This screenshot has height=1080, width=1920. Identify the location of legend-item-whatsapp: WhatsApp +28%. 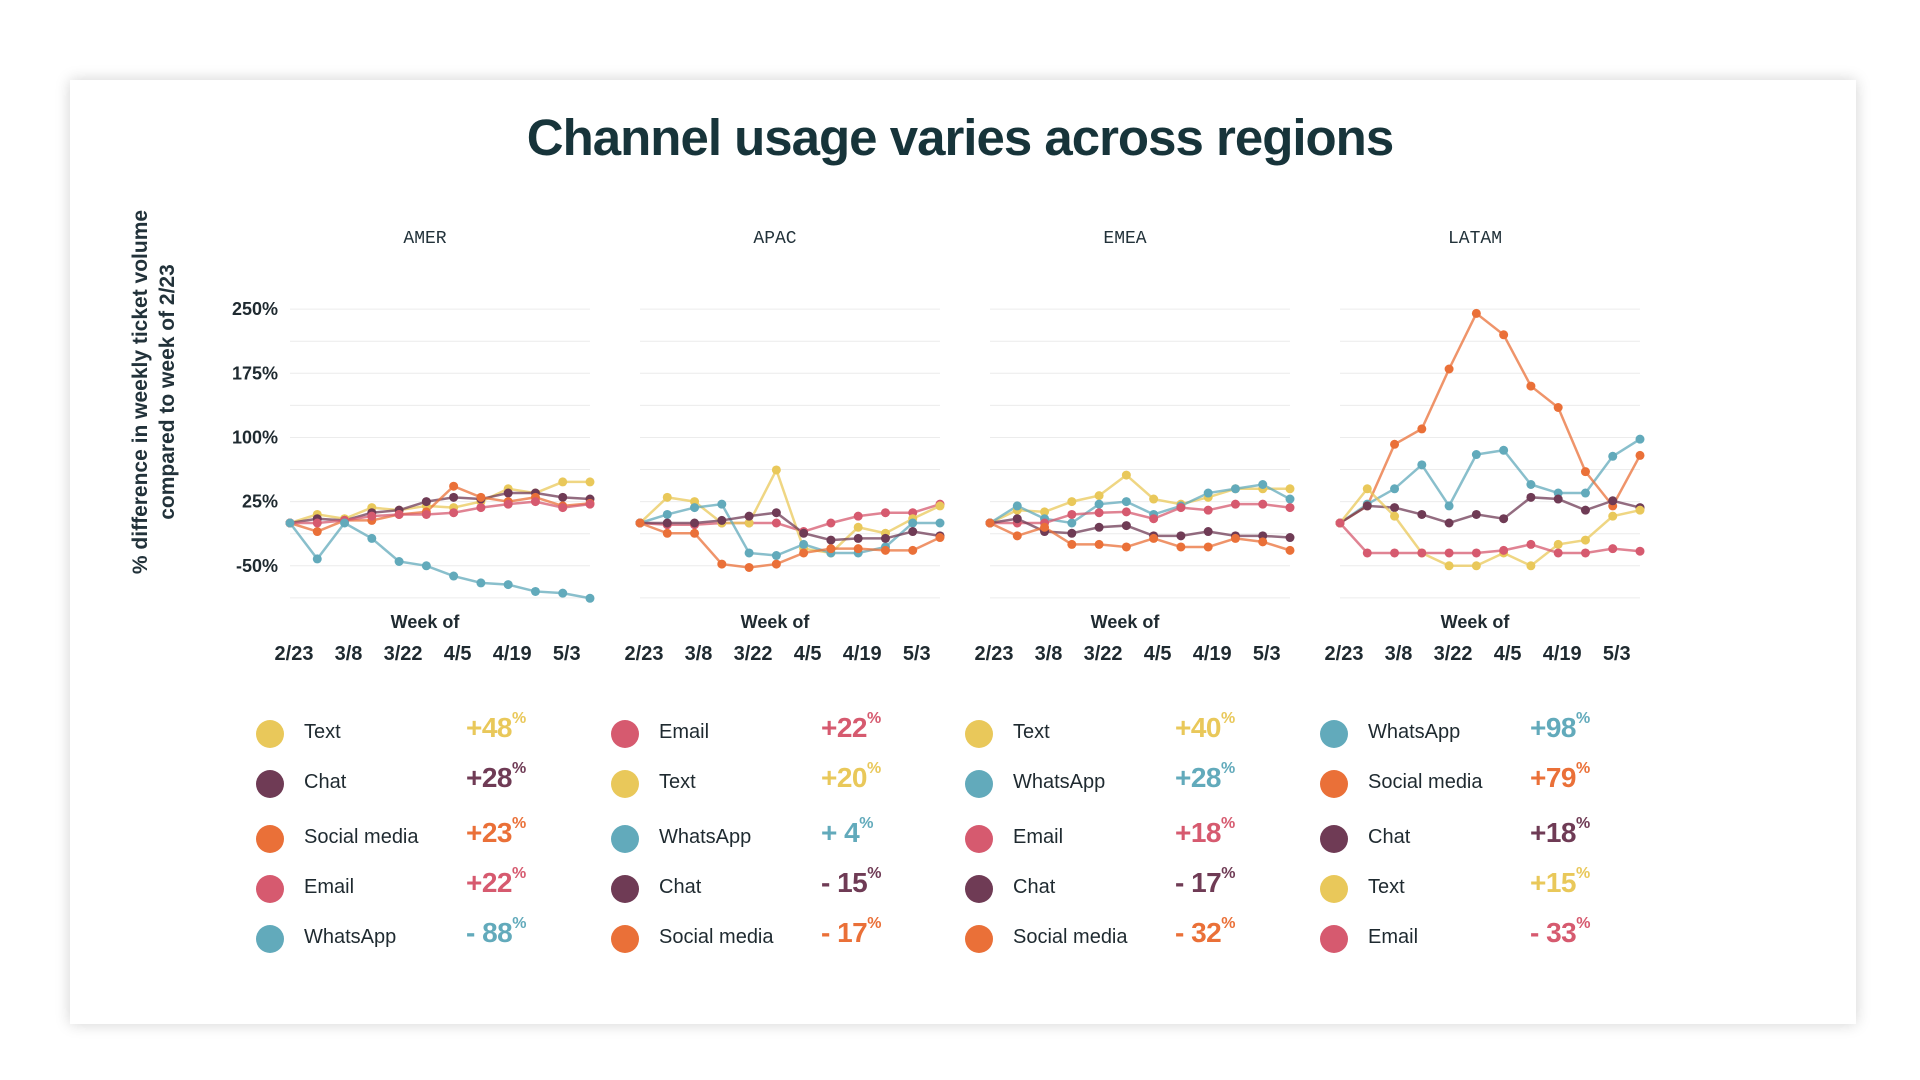
(1125, 781).